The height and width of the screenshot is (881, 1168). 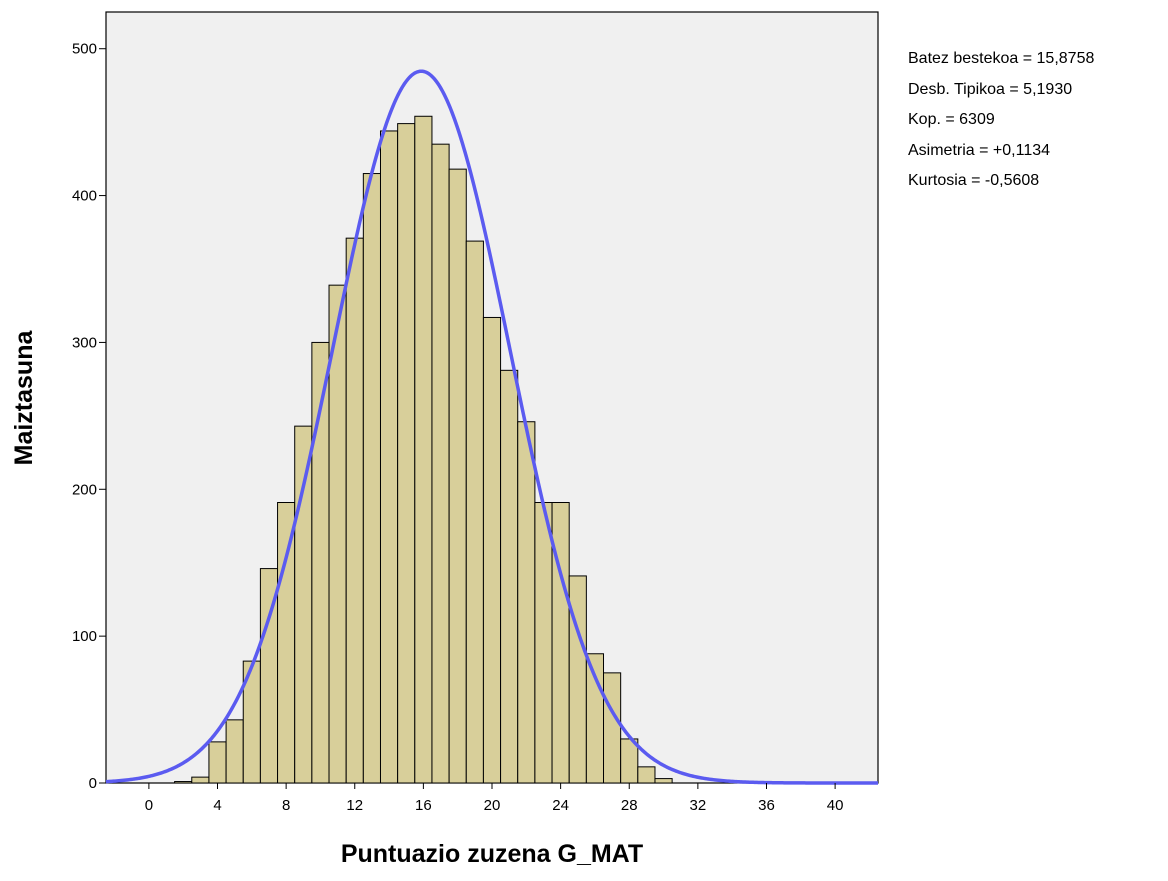 What do you see at coordinates (84, 636) in the screenshot?
I see `y-tick-label: 100` at bounding box center [84, 636].